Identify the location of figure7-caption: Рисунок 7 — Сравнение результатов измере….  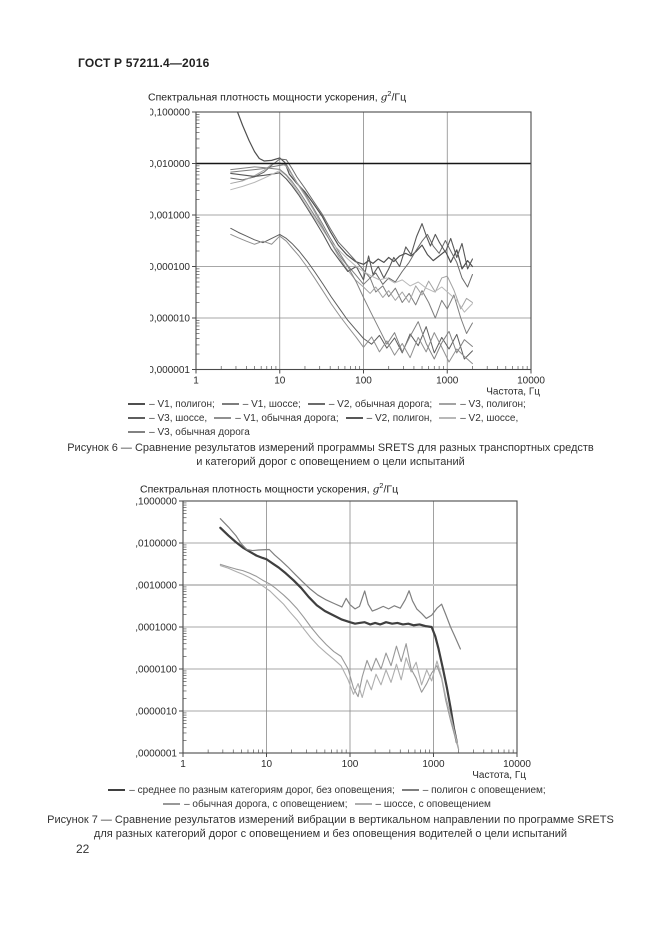
(330, 827).